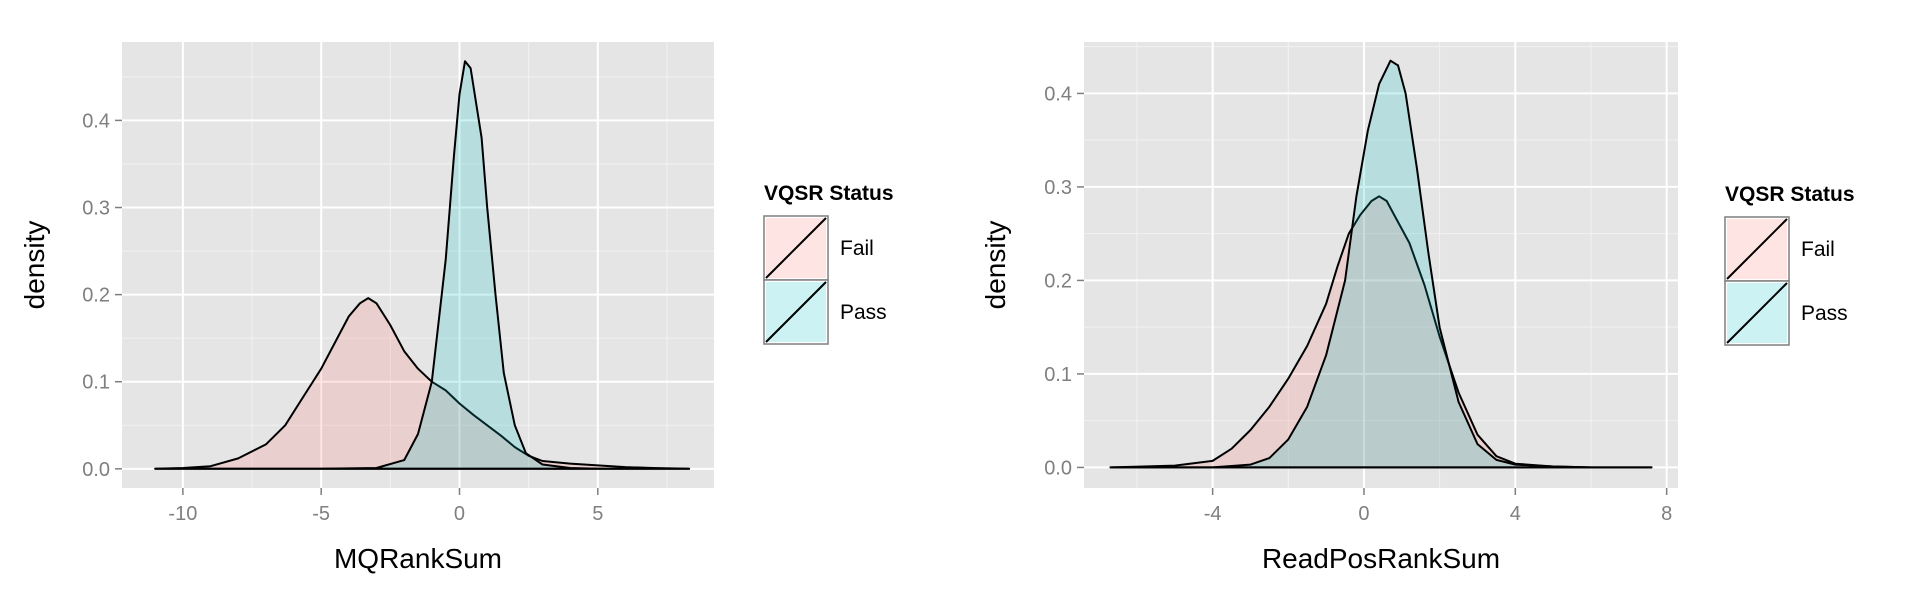 This screenshot has width=1908, height=612. What do you see at coordinates (597, 514) in the screenshot?
I see `x-tick-label: 5` at bounding box center [597, 514].